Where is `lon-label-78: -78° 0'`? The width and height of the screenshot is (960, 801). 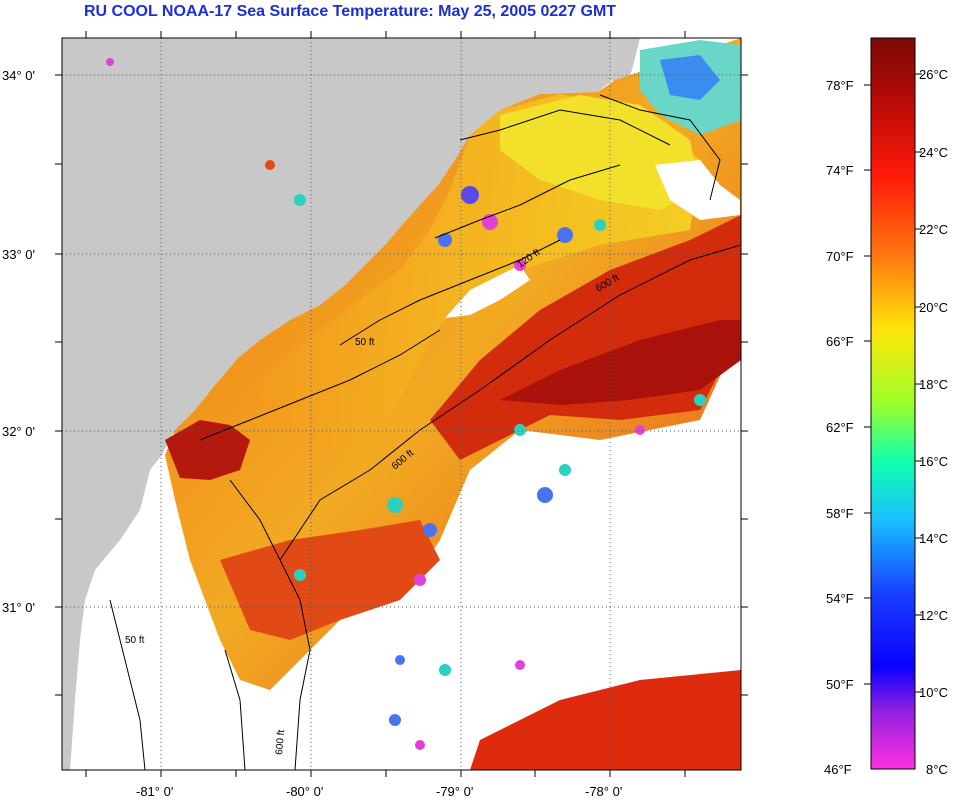 lon-label-78: -78° 0' is located at coordinates (603, 791).